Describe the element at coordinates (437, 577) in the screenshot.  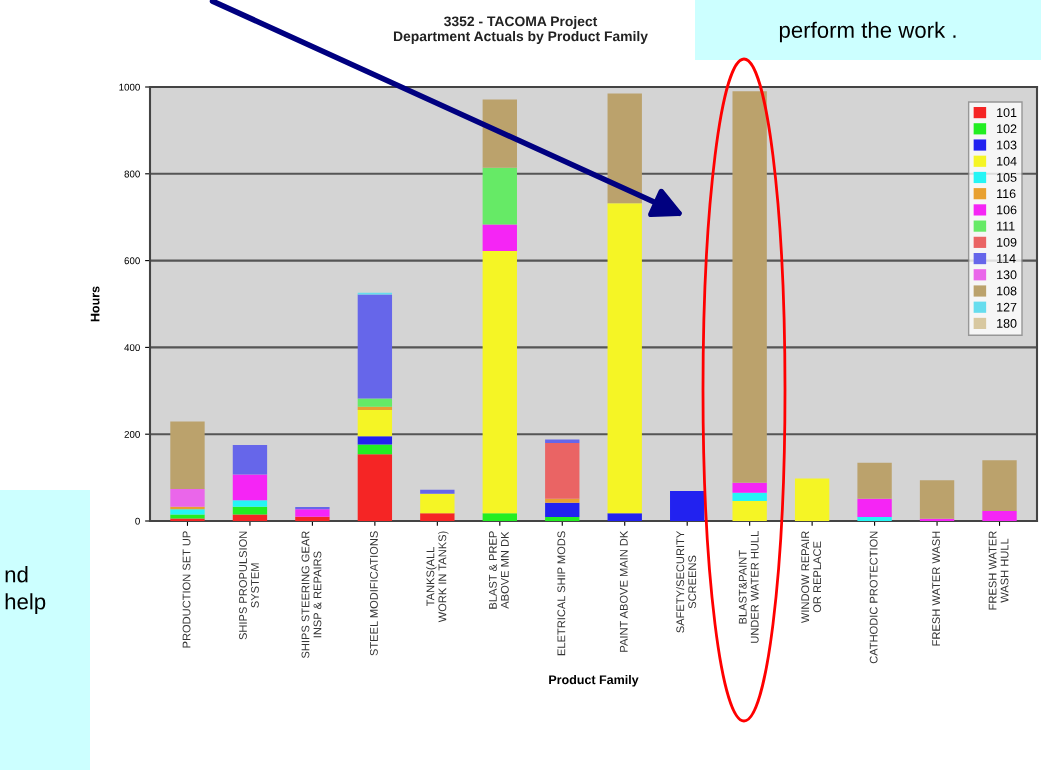
I see `x-tick-label: TANKS(ALL WORK IN TANKS)` at that location.